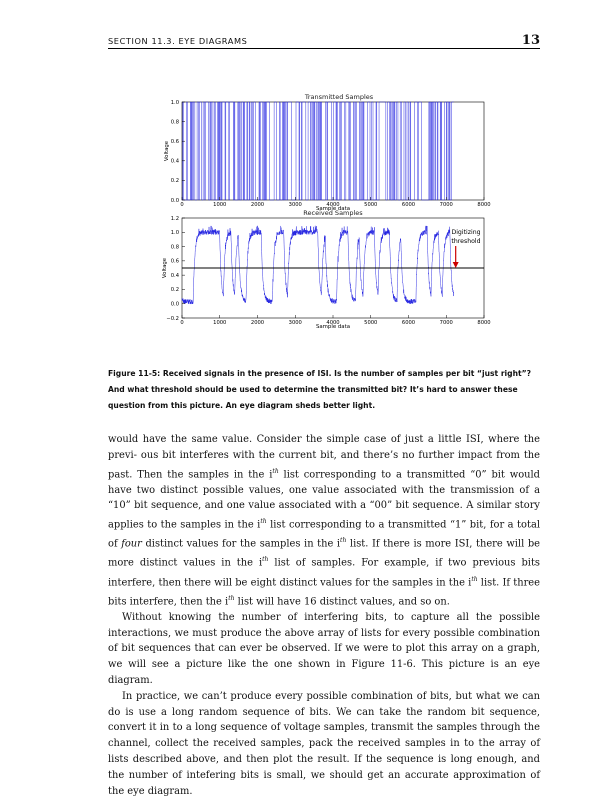 The width and height of the screenshot is (612, 799). I want to click on received-waveform, so click(318, 265).